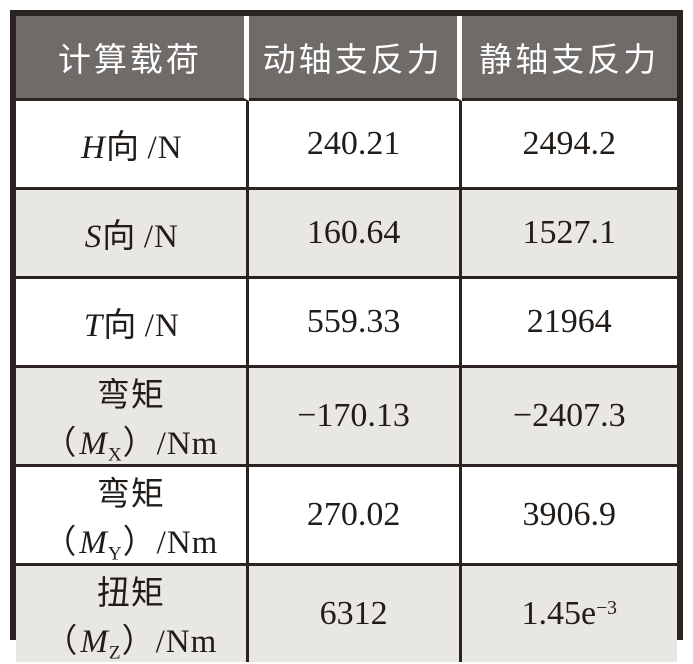  Describe the element at coordinates (132, 417) in the screenshot. I see `load-label-cell: 弯矩（MX）/Nm` at that location.